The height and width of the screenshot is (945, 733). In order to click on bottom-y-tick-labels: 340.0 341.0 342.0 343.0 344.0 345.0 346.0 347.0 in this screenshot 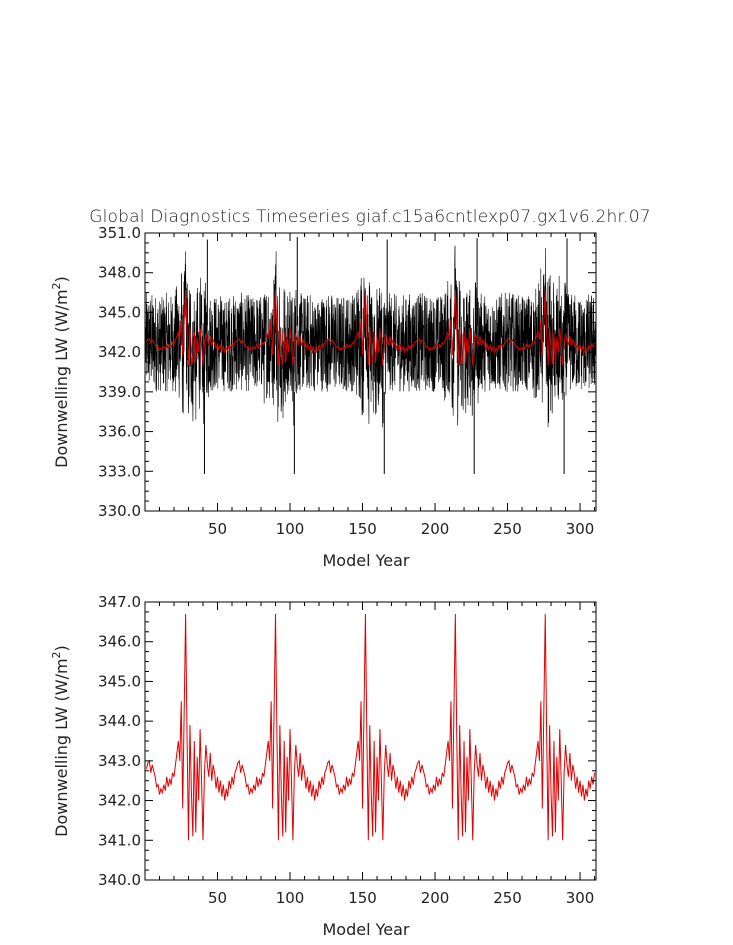, I will do `click(119, 741)`.